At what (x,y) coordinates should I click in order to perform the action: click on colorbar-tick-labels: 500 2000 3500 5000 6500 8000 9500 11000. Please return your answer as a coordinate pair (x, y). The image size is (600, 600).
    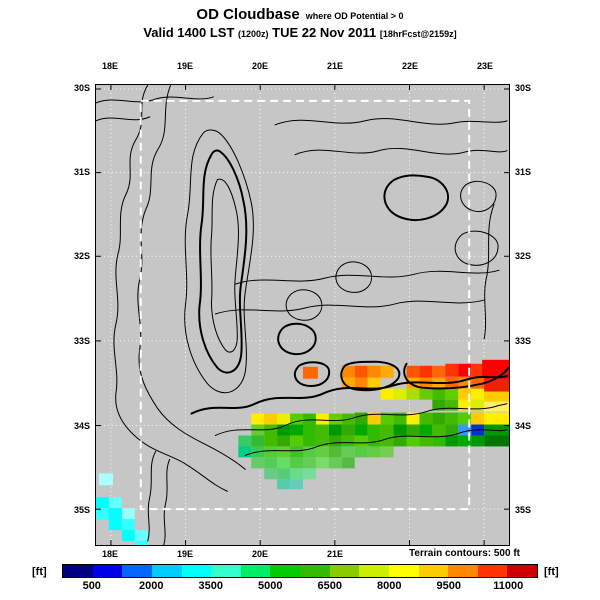
    Looking at the image, I should click on (300, 587).